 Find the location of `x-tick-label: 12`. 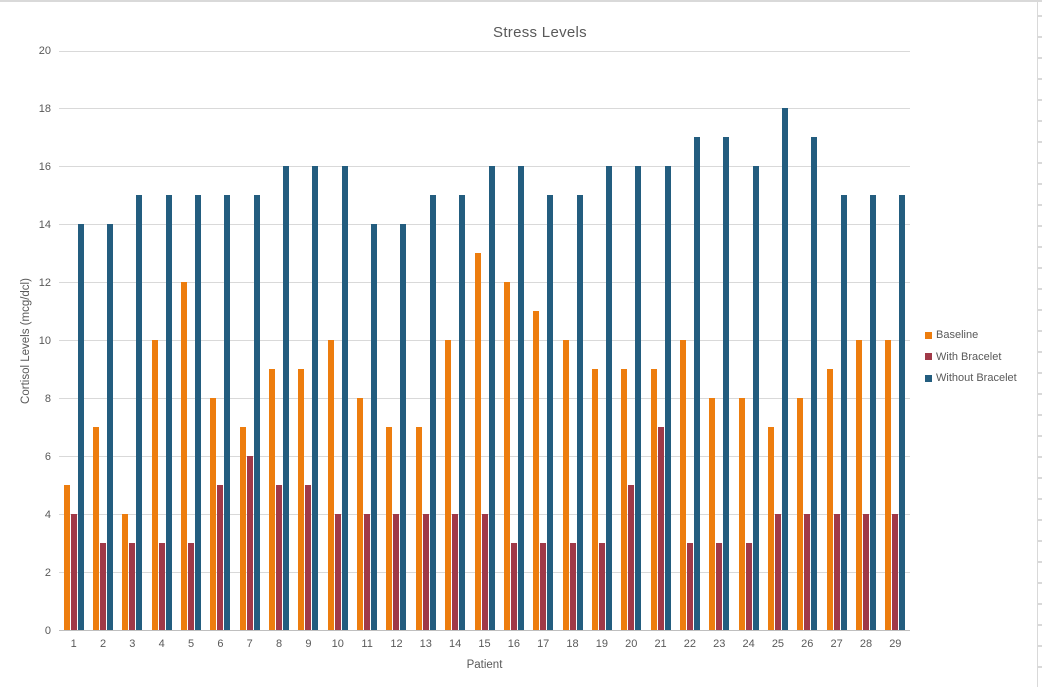

x-tick-label: 12 is located at coordinates (396, 644).